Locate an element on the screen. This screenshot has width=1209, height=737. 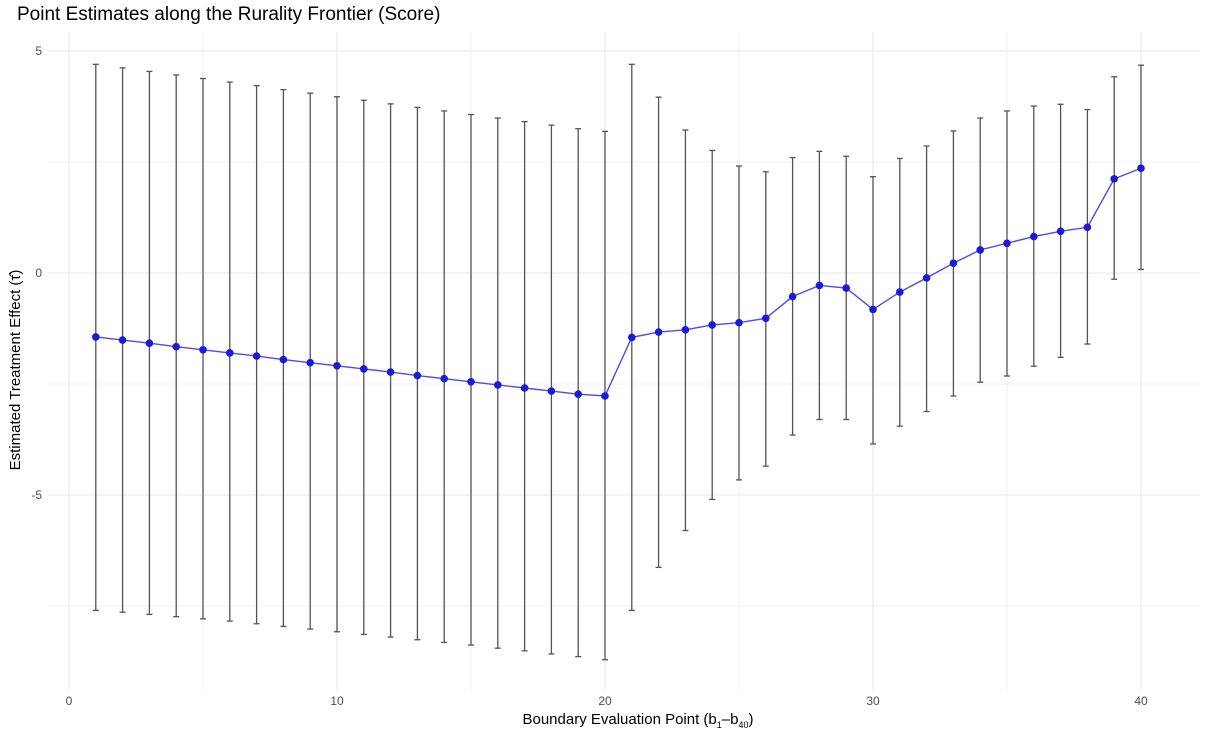
x-tick-label: 20 is located at coordinates (605, 701).